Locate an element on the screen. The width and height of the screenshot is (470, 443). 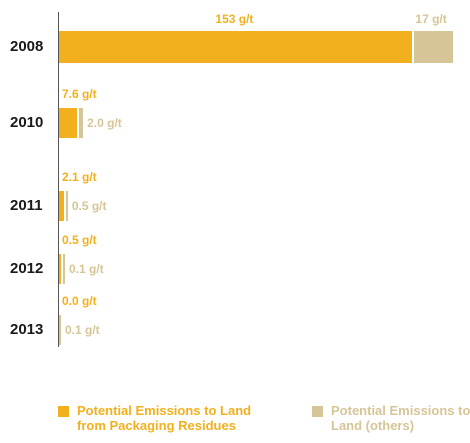
value-label-others-2011: 0.5 g/t is located at coordinates (89, 206).